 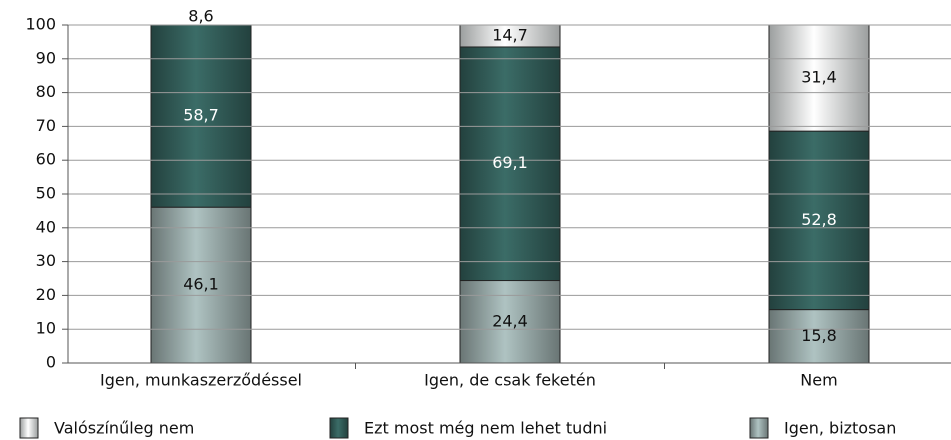 I want to click on y-tick-label: 80, so click(x=46, y=91).